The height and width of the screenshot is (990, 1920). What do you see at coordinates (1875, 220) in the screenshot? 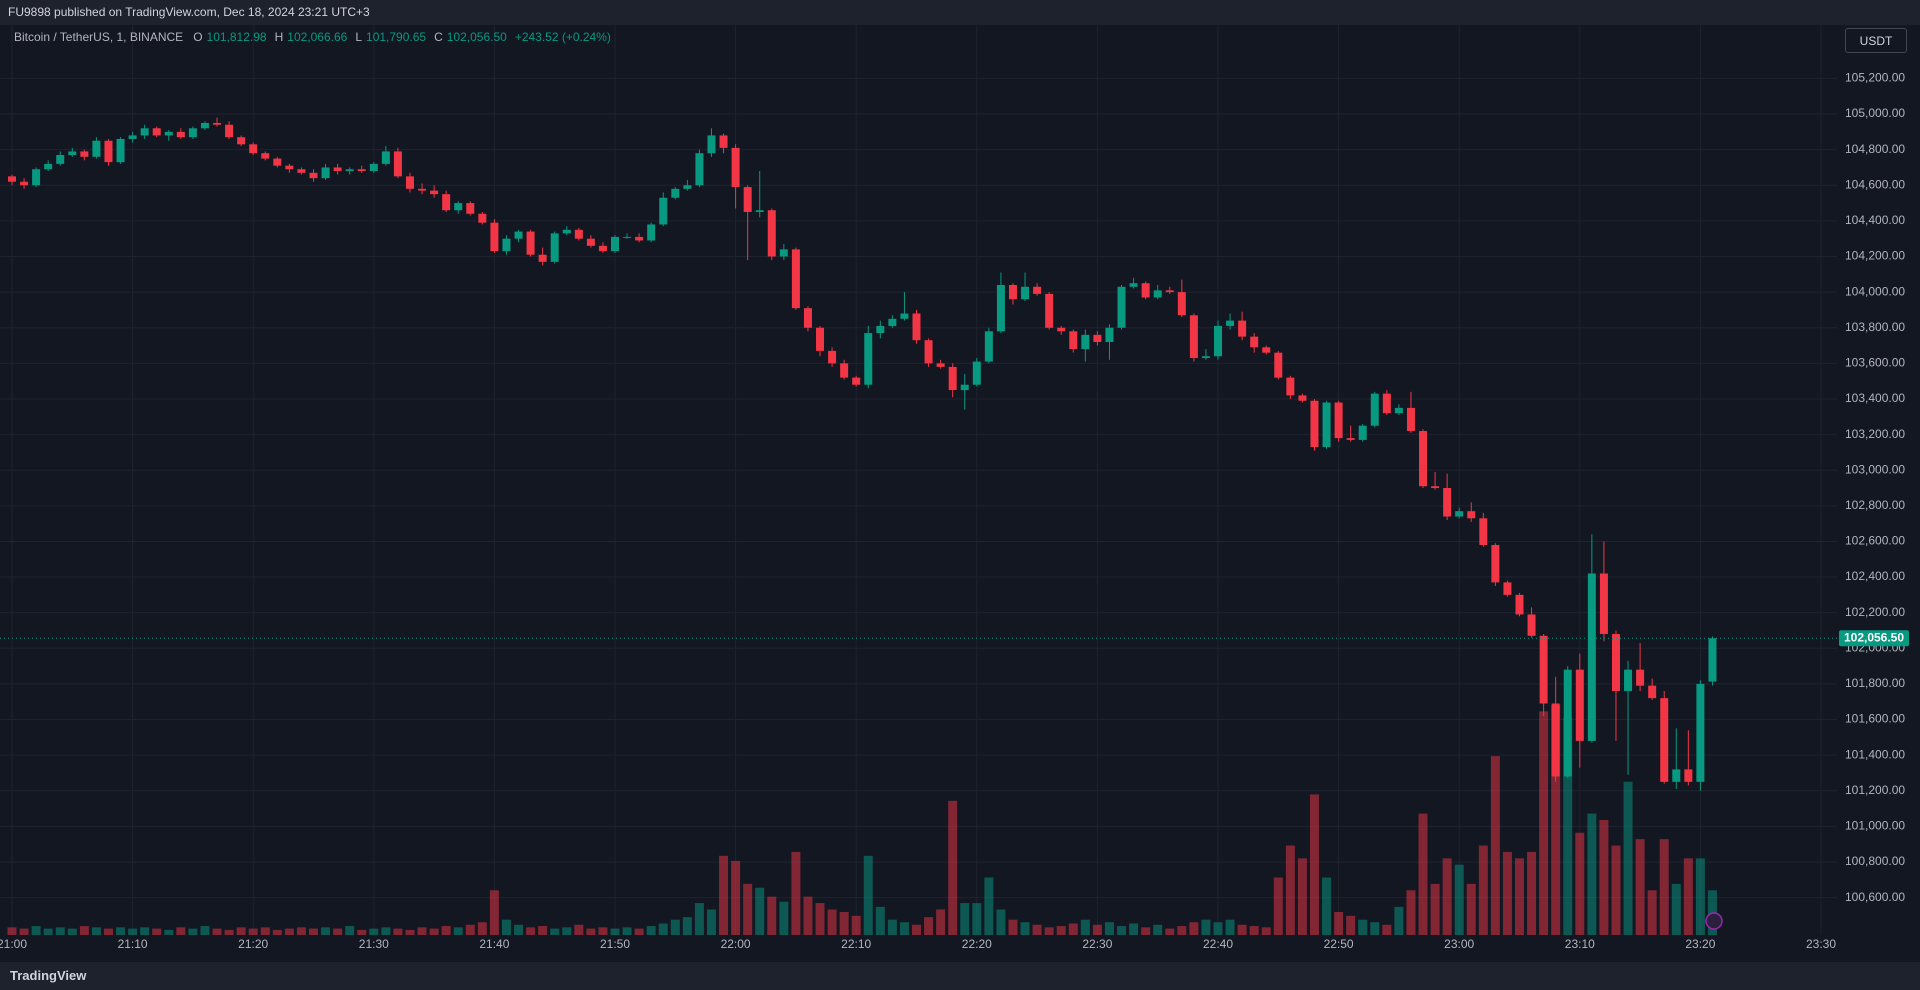
I see `y-tick-label: 104,400.00` at bounding box center [1875, 220].